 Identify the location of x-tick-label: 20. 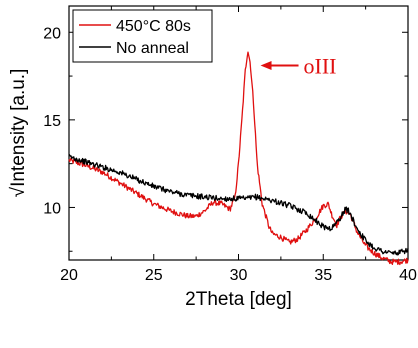
(69, 275).